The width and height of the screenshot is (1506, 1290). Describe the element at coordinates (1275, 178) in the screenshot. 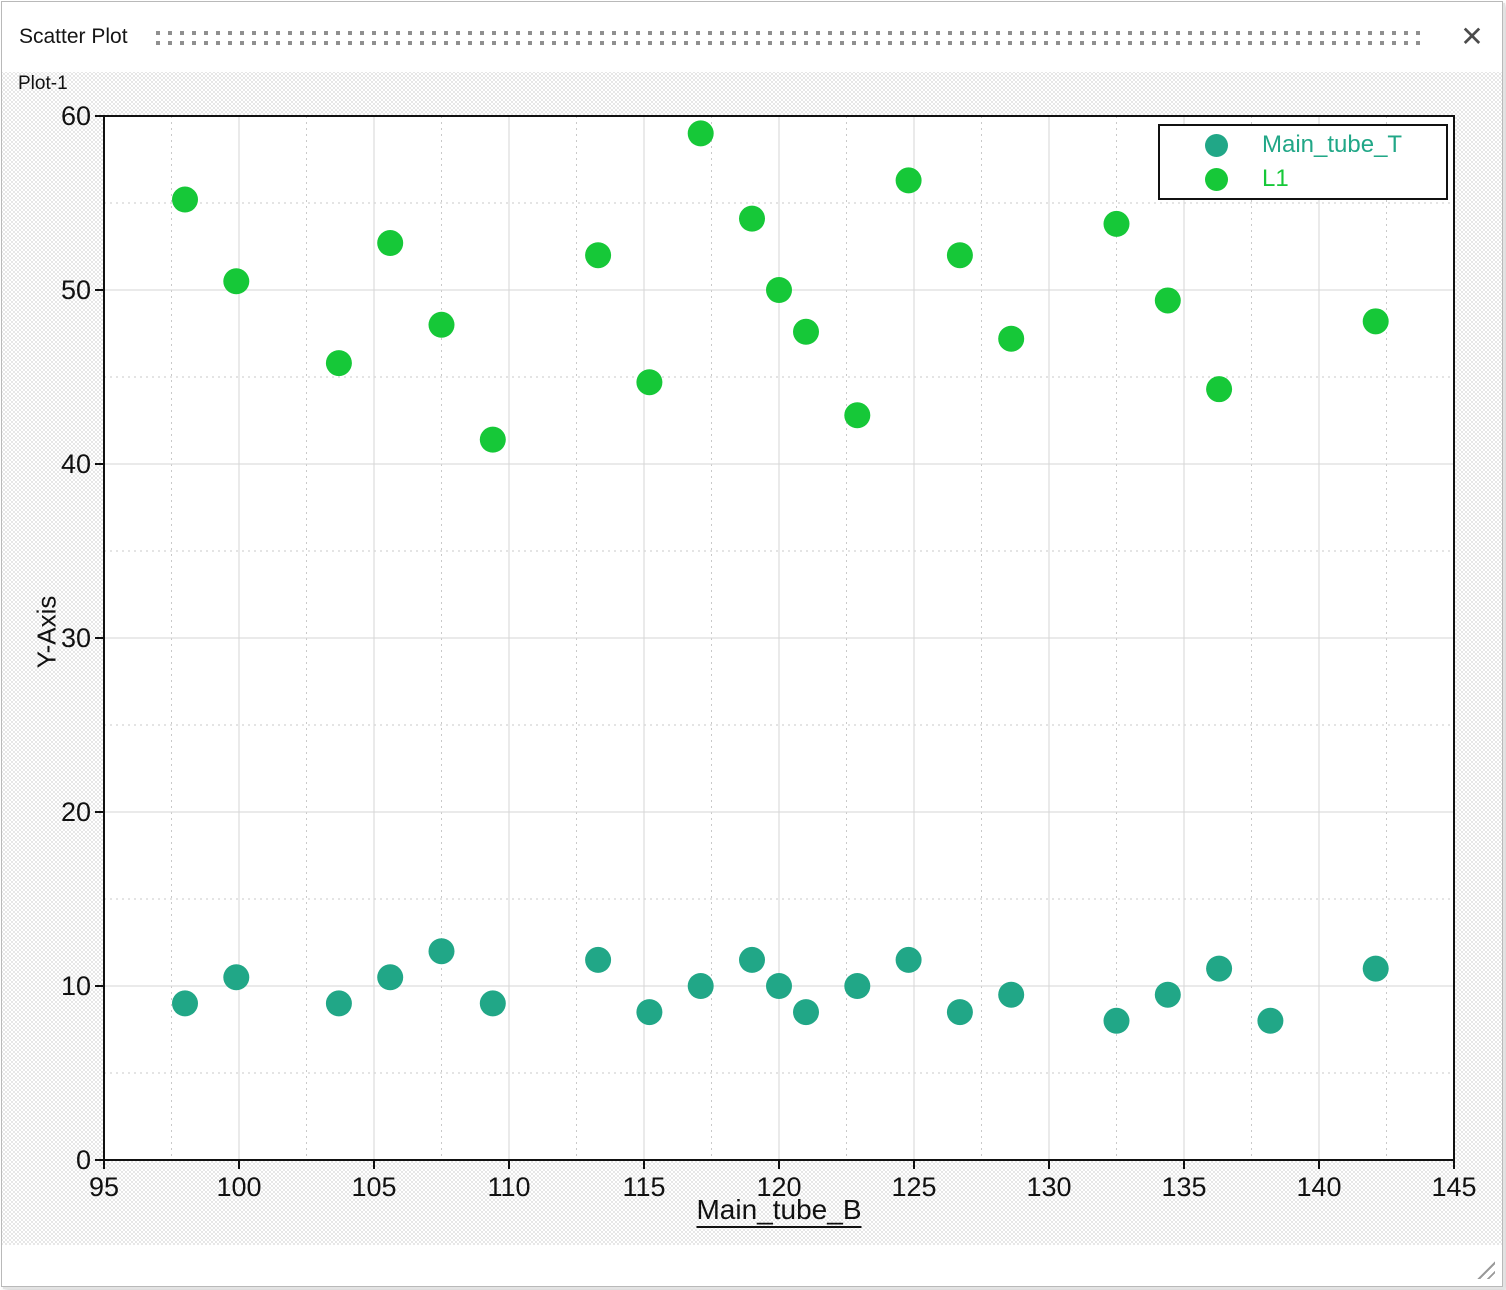

I see `legend-label-l1: L1` at that location.